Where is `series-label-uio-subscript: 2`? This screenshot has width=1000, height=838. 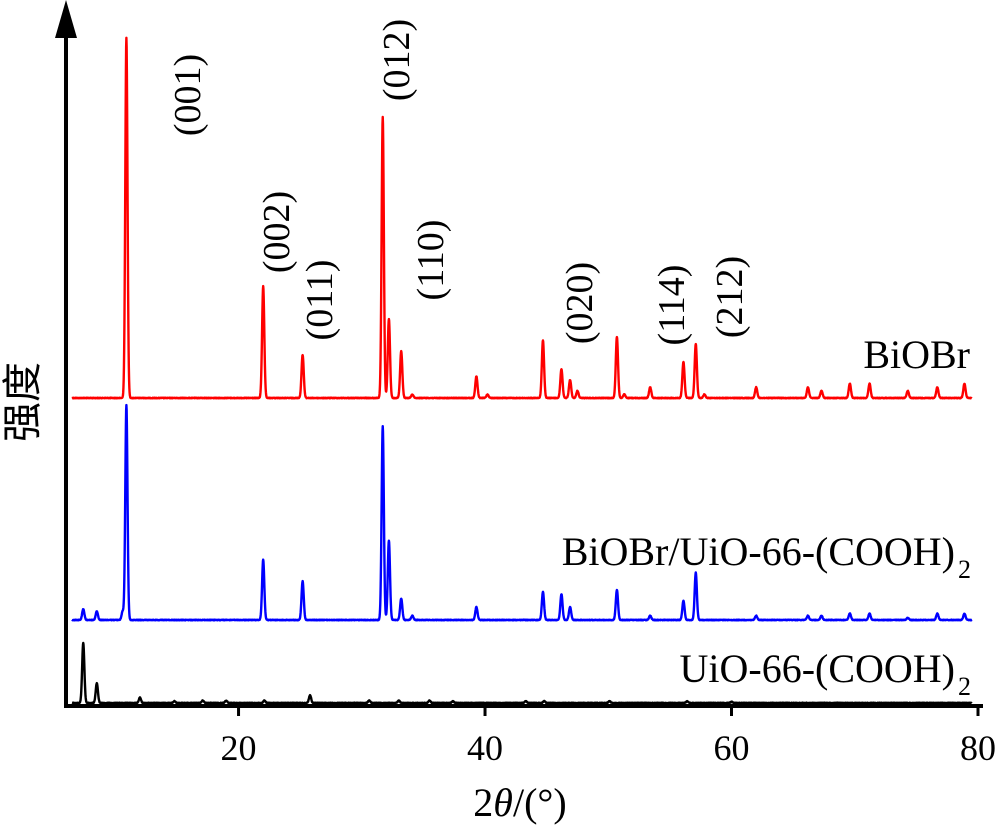 series-label-uio-subscript: 2 is located at coordinates (964, 686).